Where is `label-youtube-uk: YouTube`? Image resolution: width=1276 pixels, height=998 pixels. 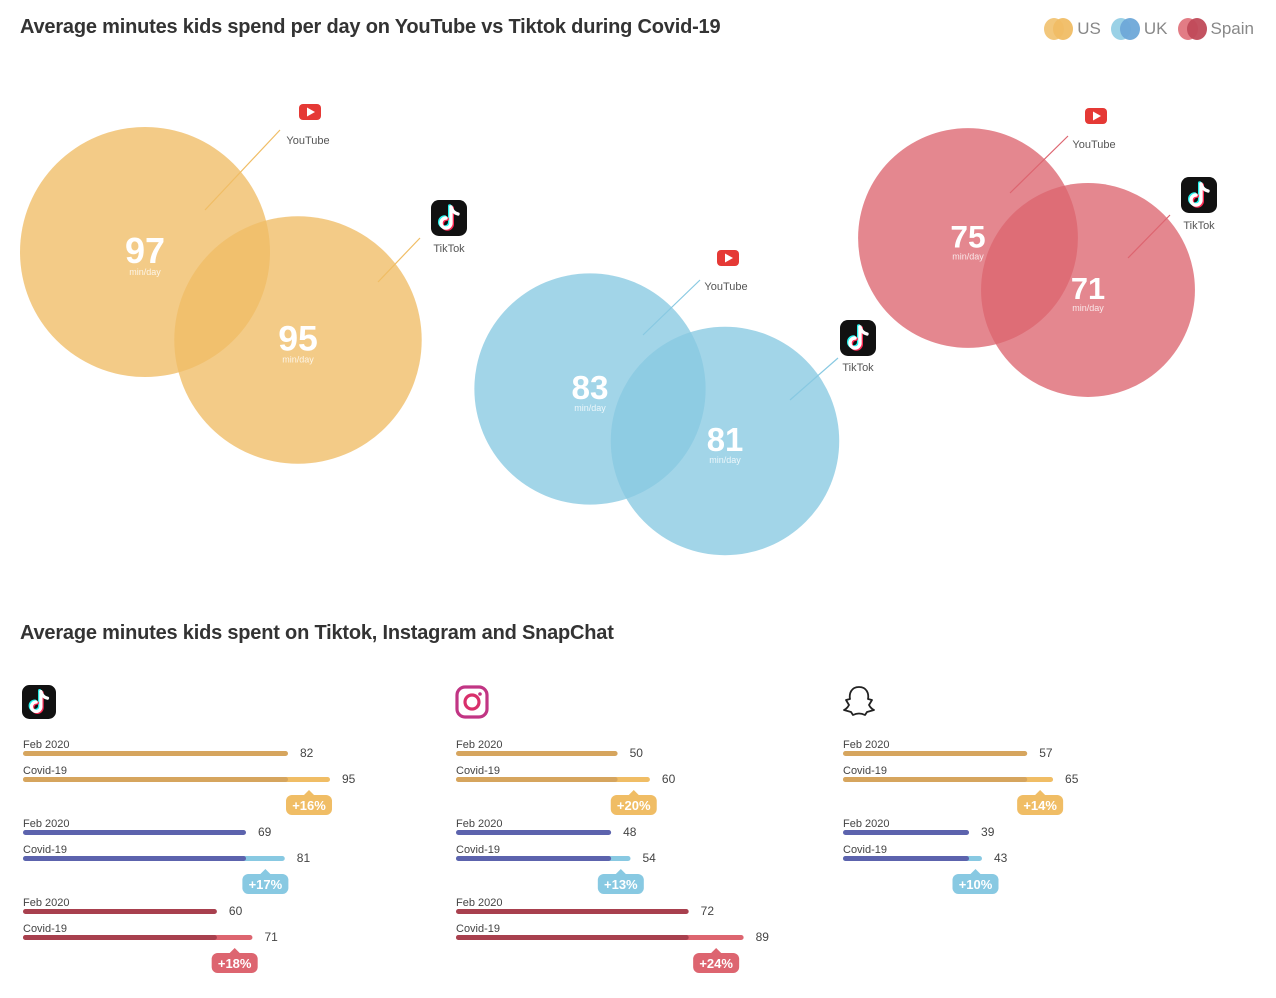
label-youtube-uk: YouTube is located at coordinates (725, 287).